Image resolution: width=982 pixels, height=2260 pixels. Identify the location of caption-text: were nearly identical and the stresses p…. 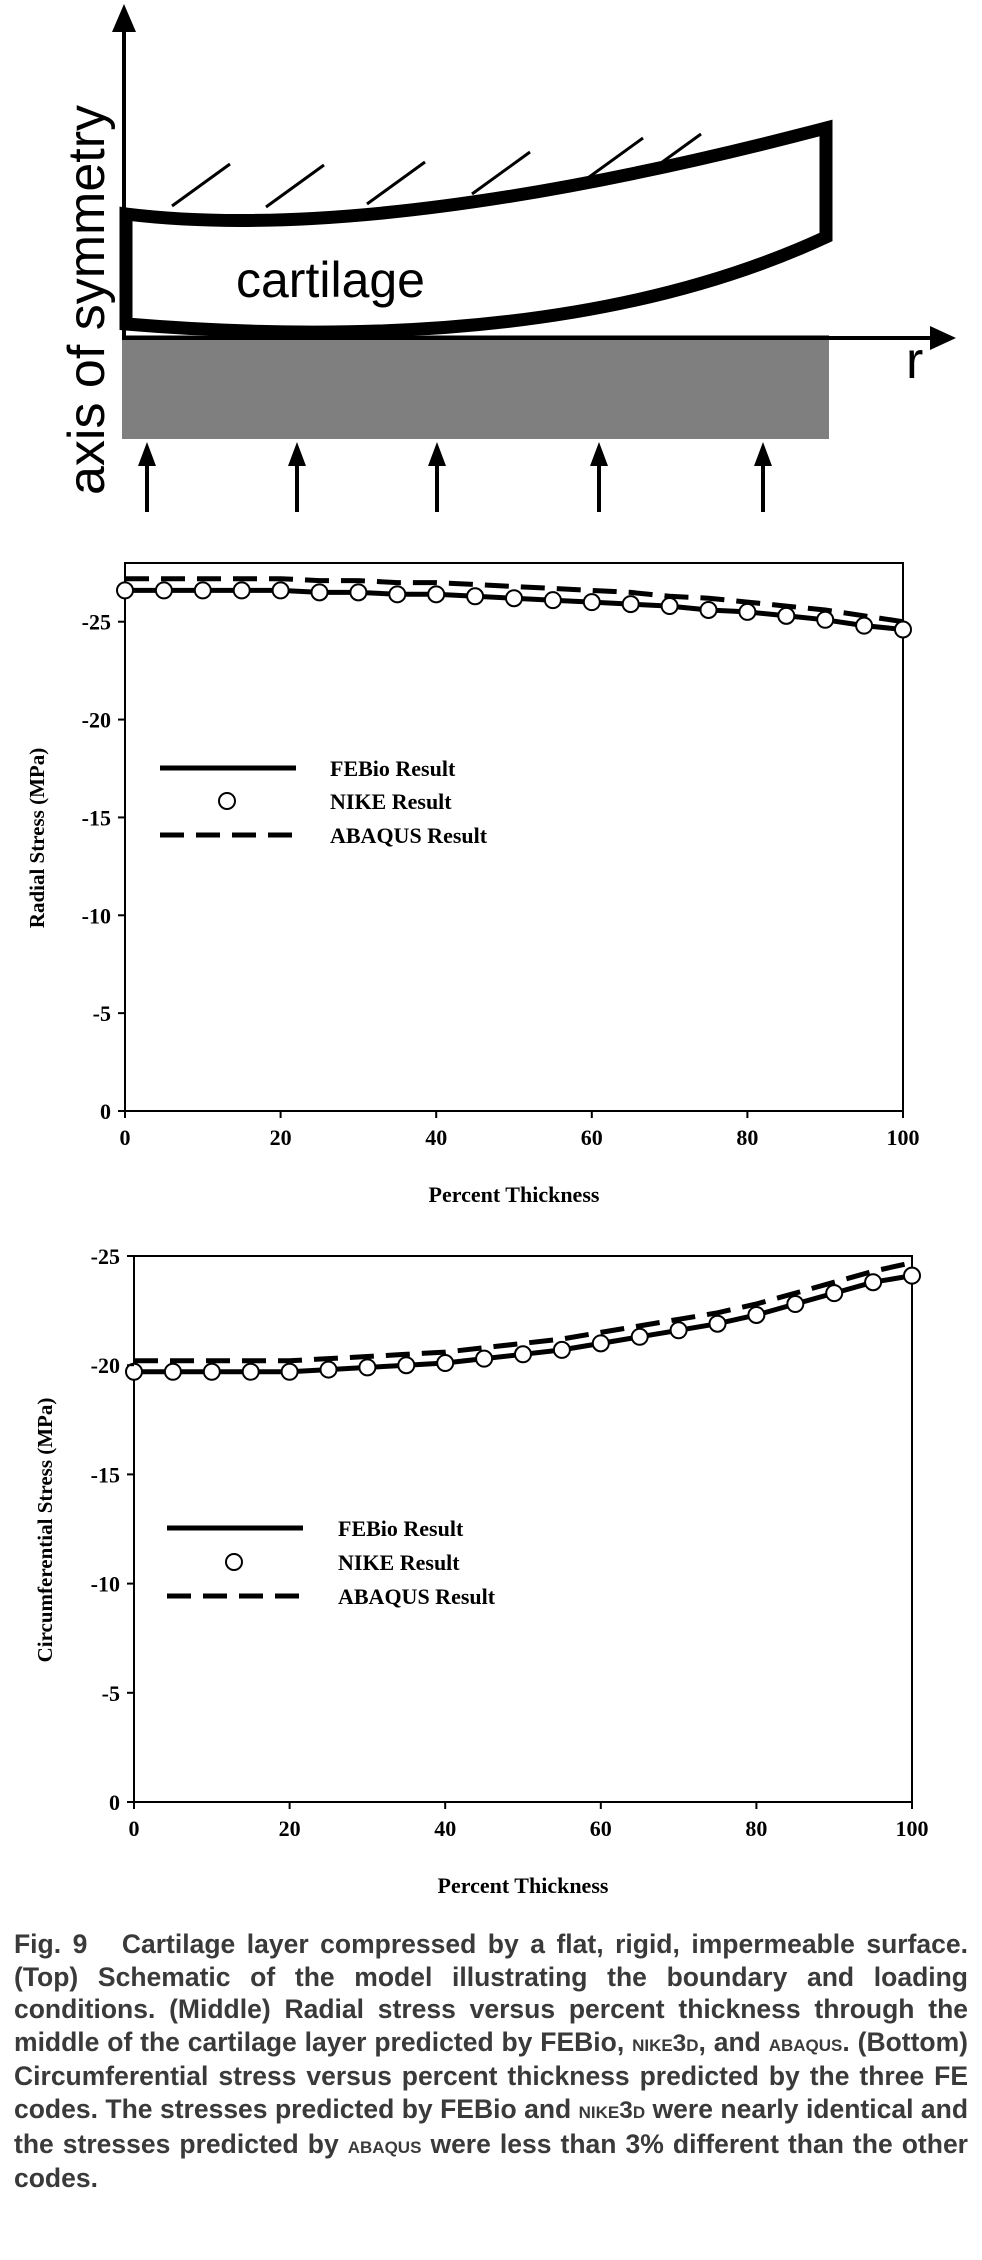
(491, 2126).